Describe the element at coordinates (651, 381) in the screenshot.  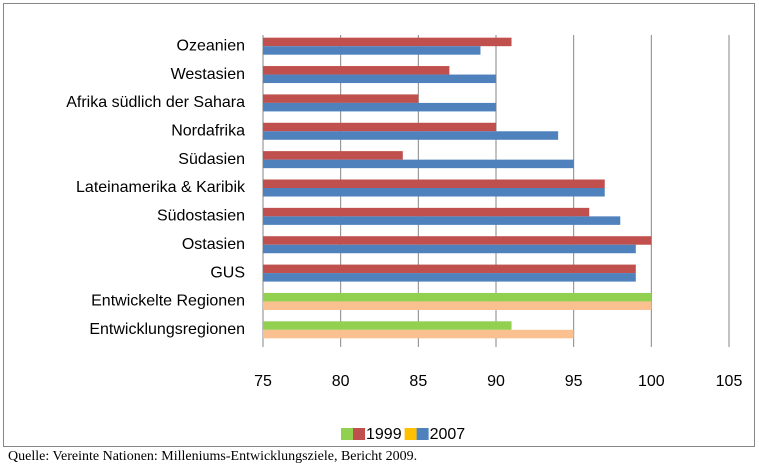
I see `x-tick-label: 100` at that location.